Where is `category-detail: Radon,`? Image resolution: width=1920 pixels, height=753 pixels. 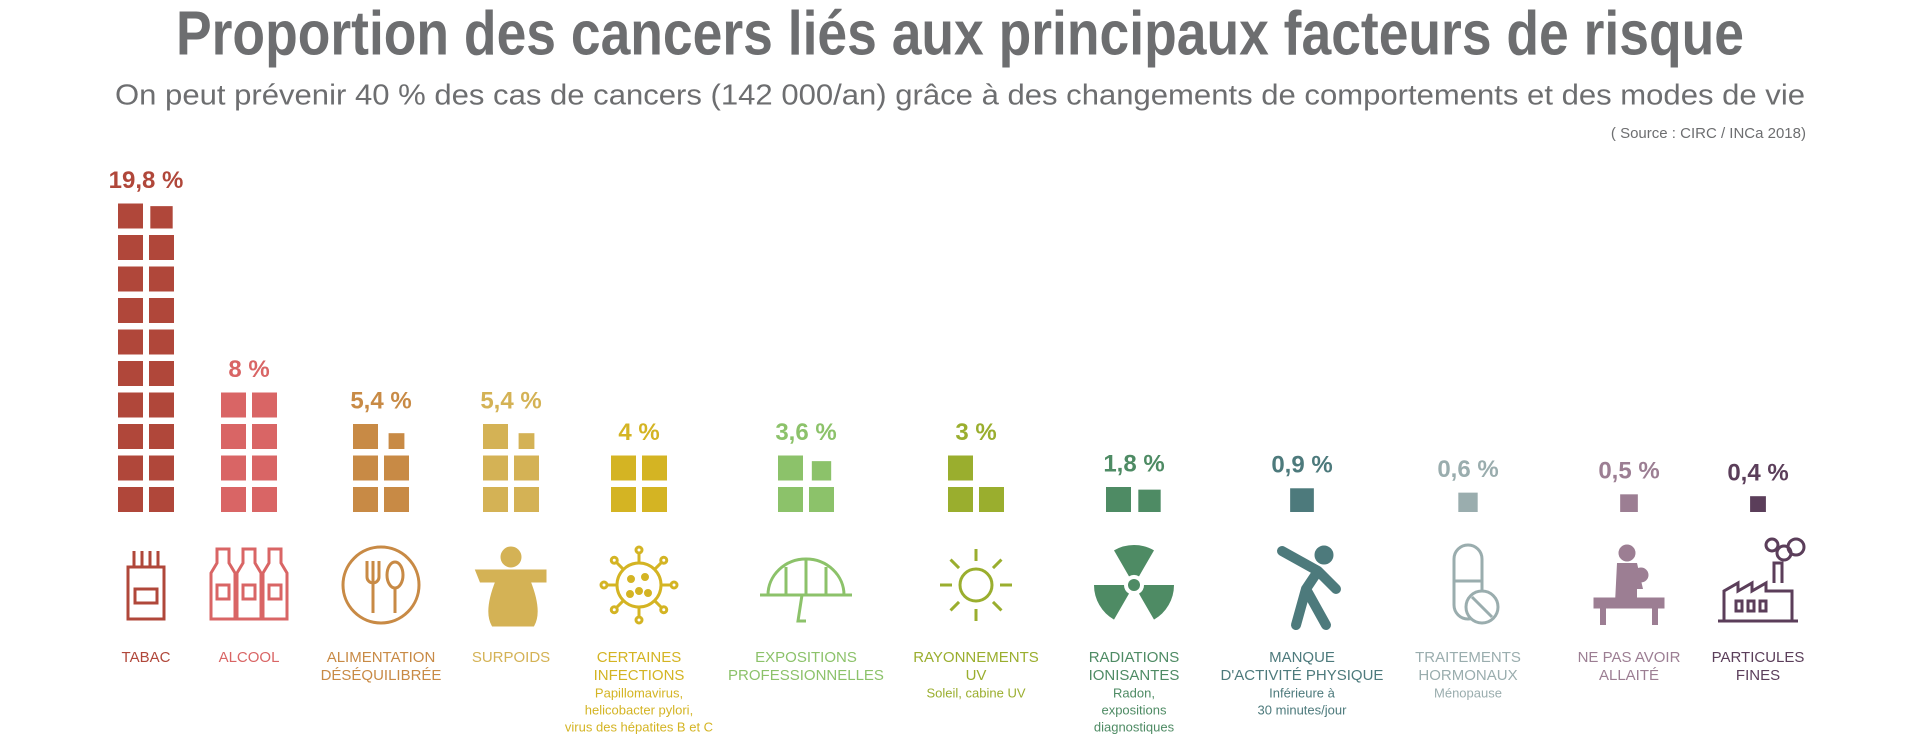 category-detail: Radon, is located at coordinates (1134, 692).